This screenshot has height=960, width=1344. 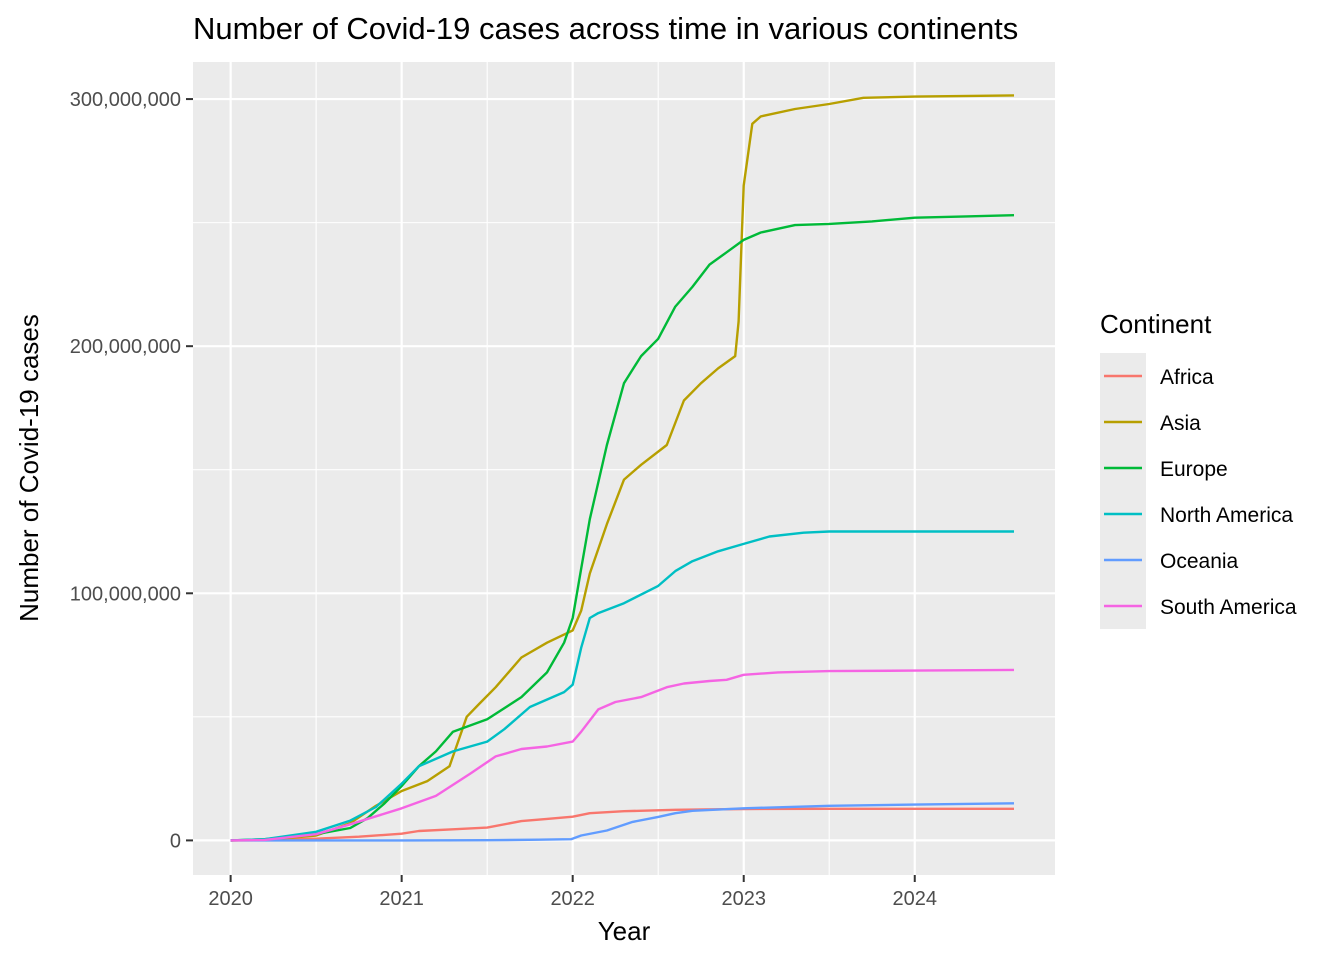 I want to click on y-axis: 0 100,000,000 200,000,000 300,000,000, so click(x=131, y=470).